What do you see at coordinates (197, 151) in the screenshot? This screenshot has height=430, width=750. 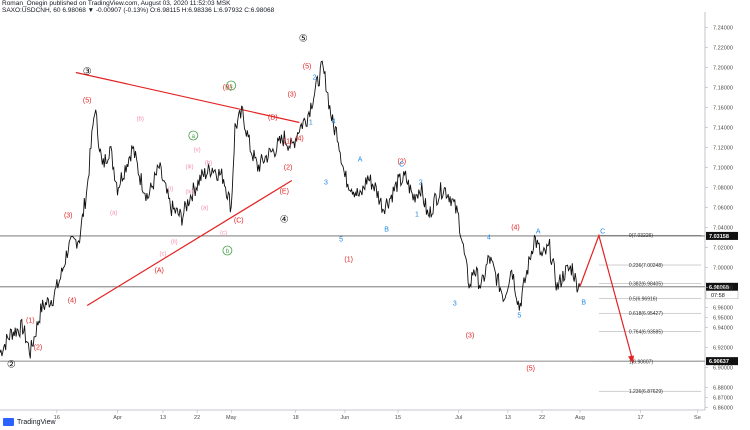 I see `wave-label: (v)` at bounding box center [197, 151].